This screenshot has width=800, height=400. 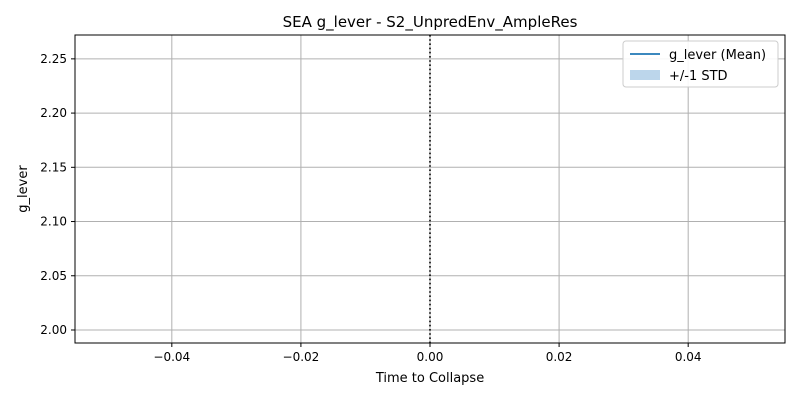 I want to click on legend-box, so click(x=700, y=64).